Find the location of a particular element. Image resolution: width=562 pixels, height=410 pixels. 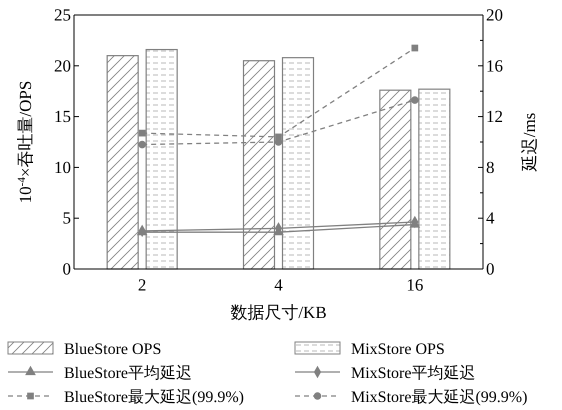

y2-tick-label: 8 is located at coordinates (490, 167).